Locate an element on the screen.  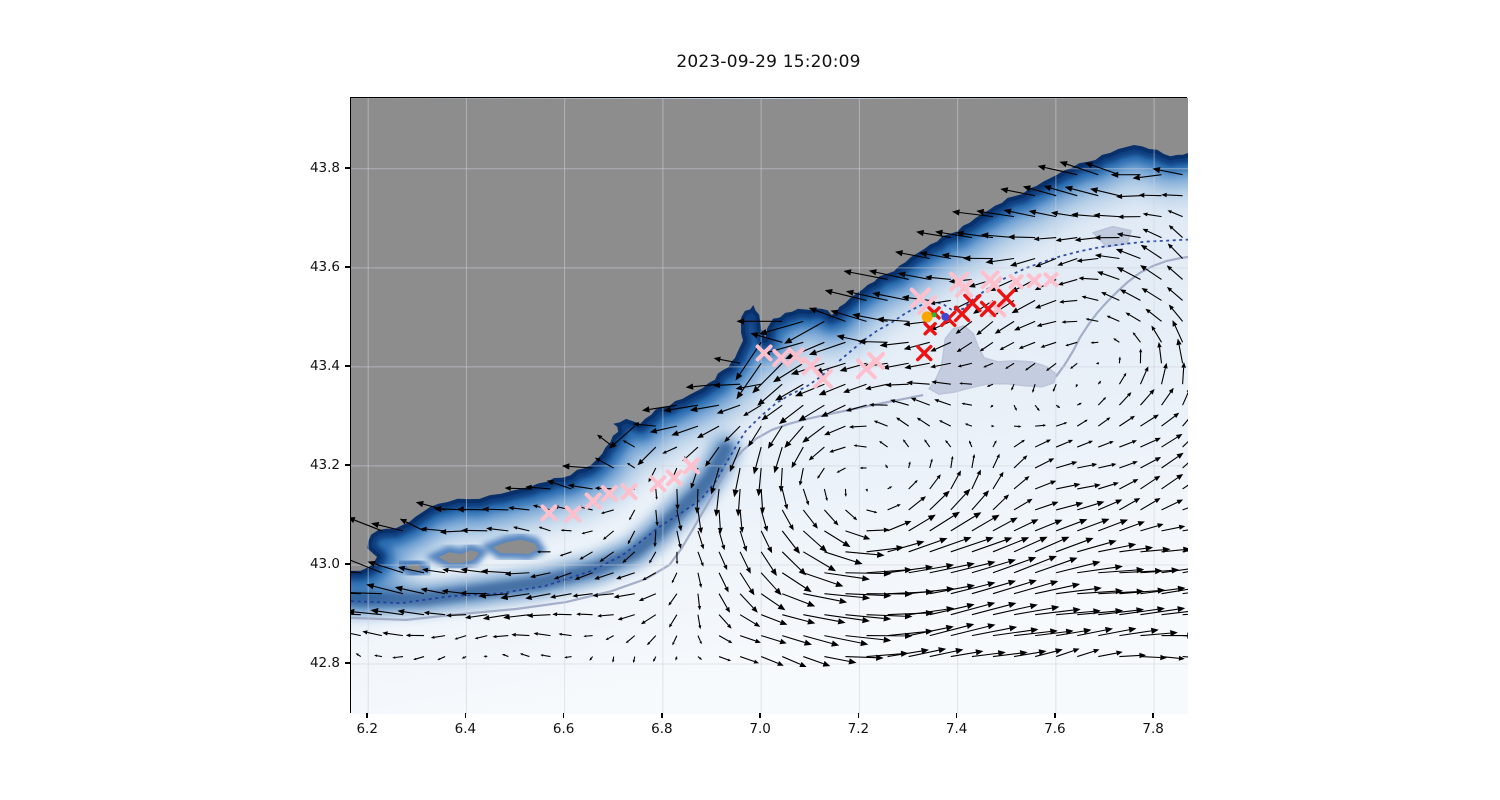
y-tick-label: 43.6 is located at coordinates (324, 266).